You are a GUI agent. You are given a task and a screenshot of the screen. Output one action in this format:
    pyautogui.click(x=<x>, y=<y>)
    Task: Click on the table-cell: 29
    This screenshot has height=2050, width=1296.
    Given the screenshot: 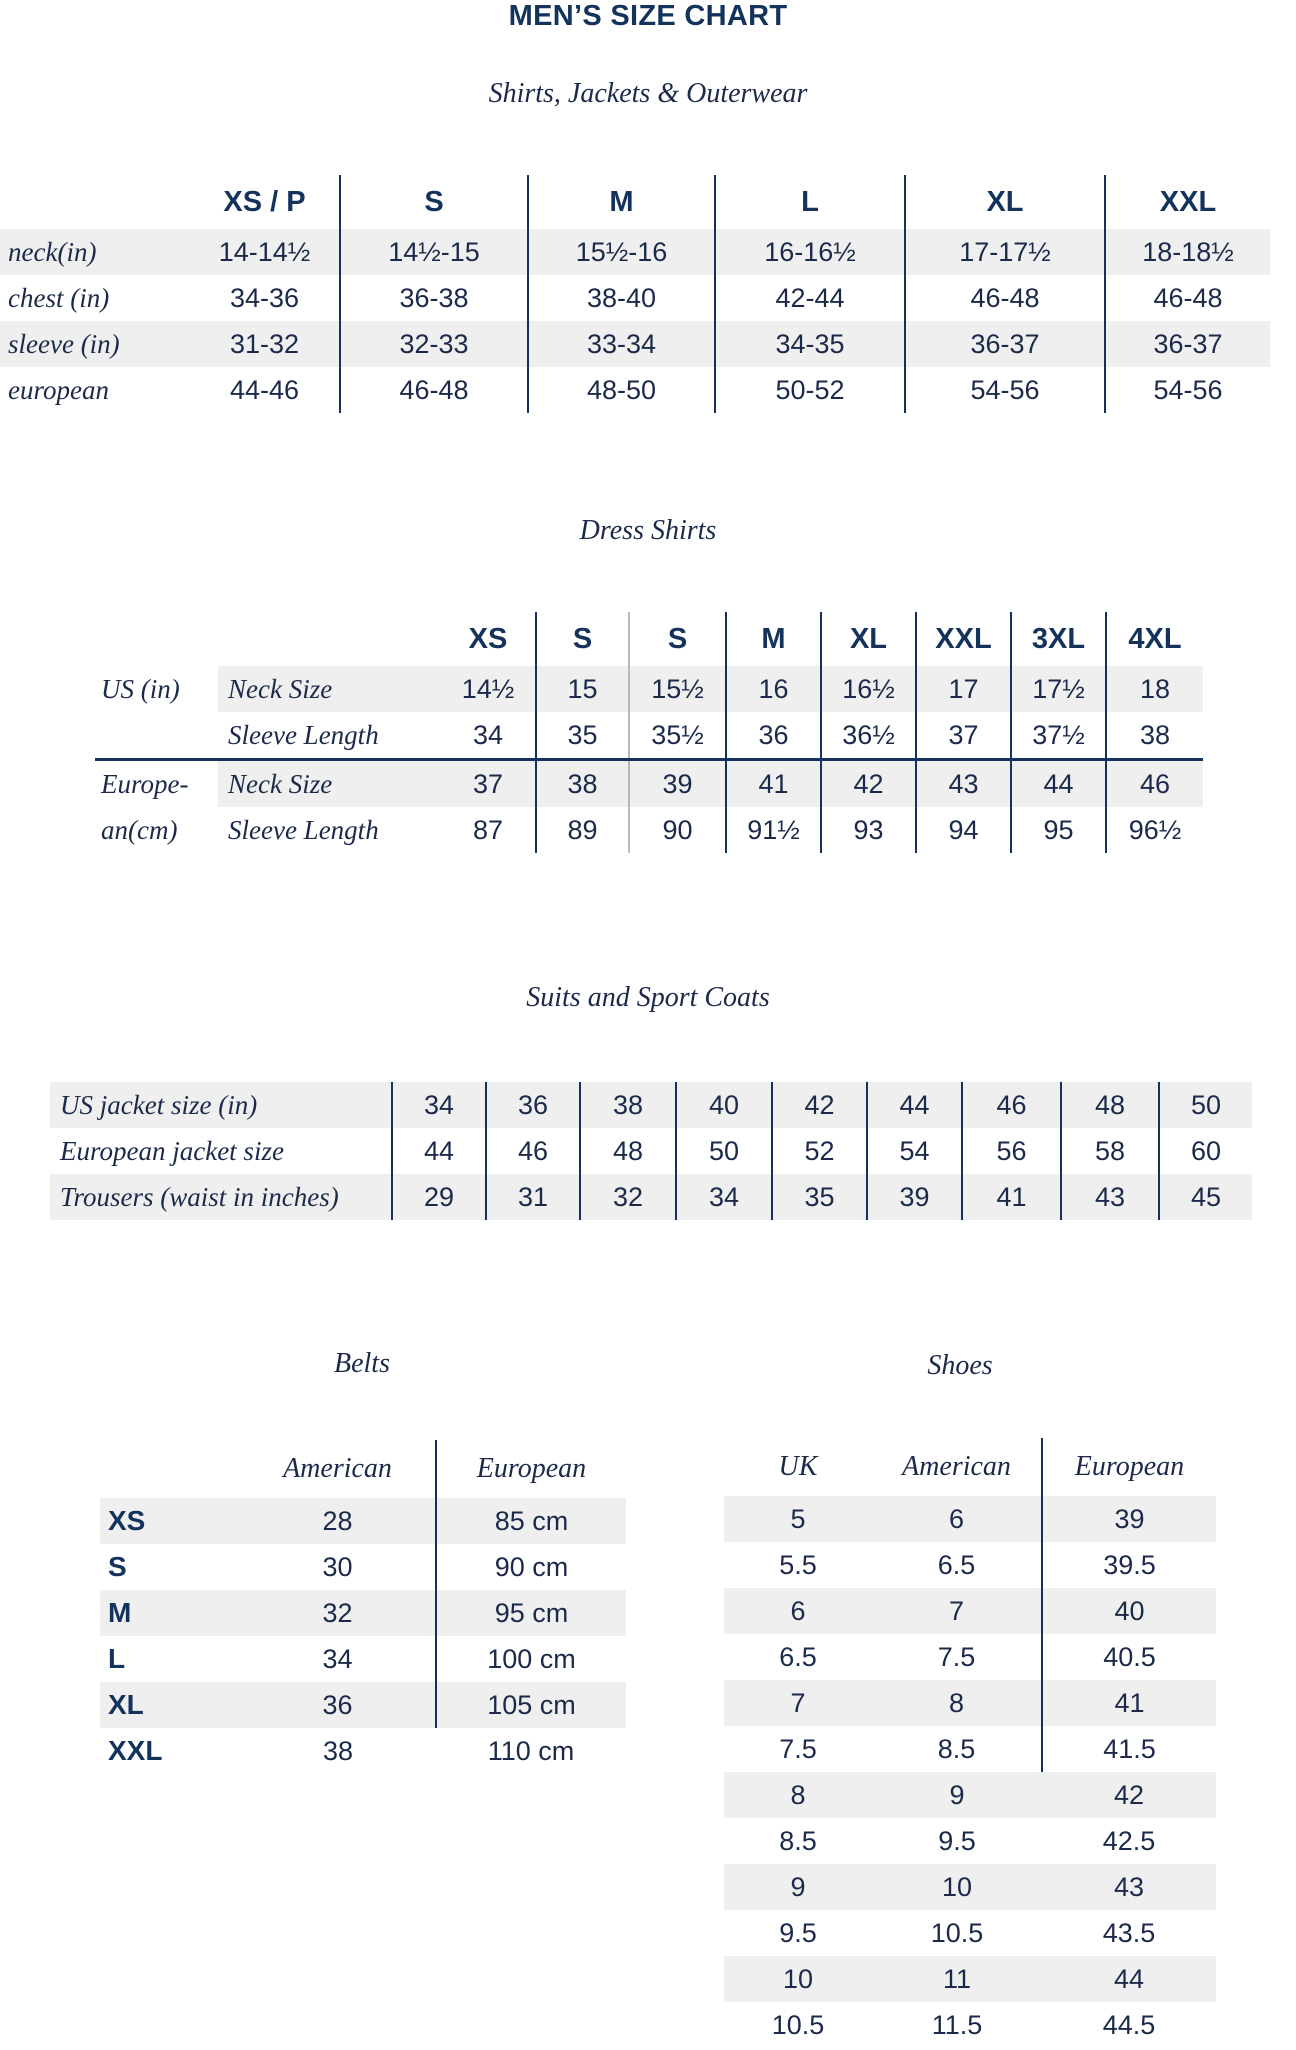 What is the action you would take?
    pyautogui.click(x=438, y=1197)
    